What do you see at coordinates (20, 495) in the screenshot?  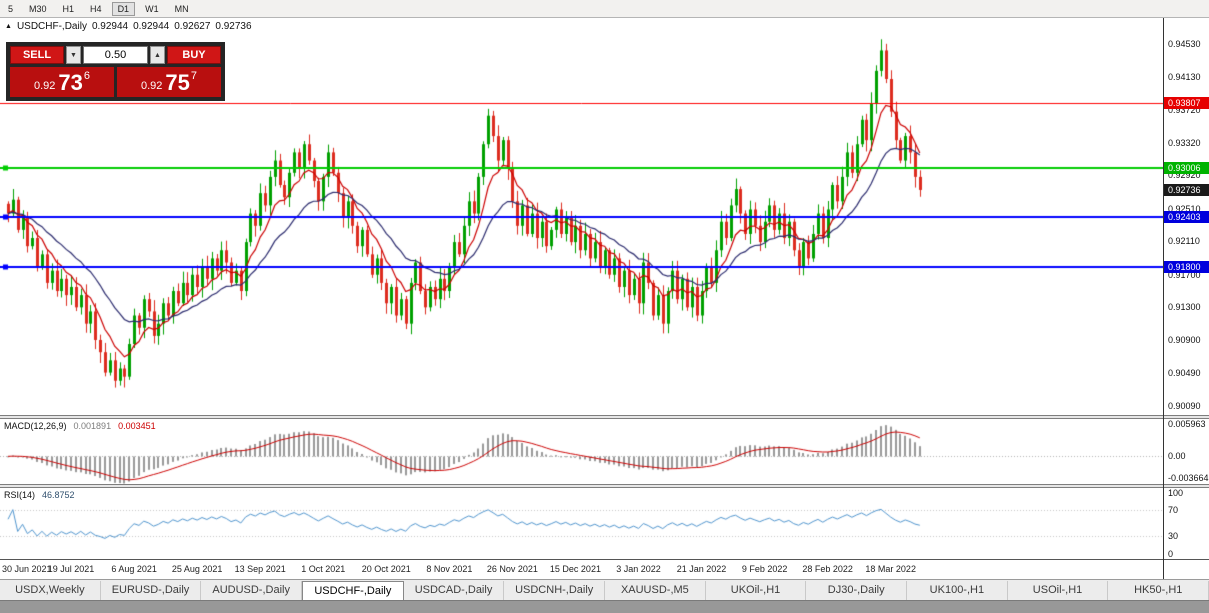 I see `rsi-name: RSI(14)` at bounding box center [20, 495].